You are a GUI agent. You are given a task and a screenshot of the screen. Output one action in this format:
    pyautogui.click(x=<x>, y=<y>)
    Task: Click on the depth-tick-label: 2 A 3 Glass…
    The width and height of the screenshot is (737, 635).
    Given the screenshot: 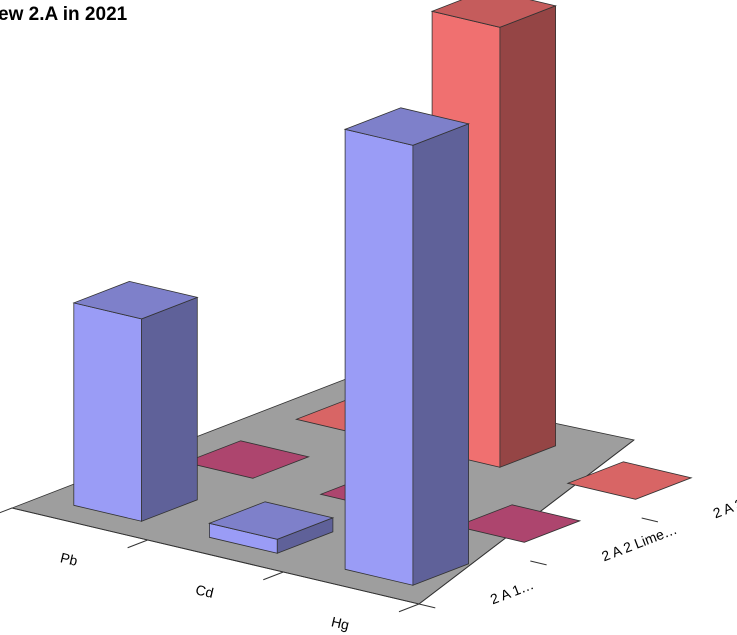 What is the action you would take?
    pyautogui.click(x=724, y=498)
    